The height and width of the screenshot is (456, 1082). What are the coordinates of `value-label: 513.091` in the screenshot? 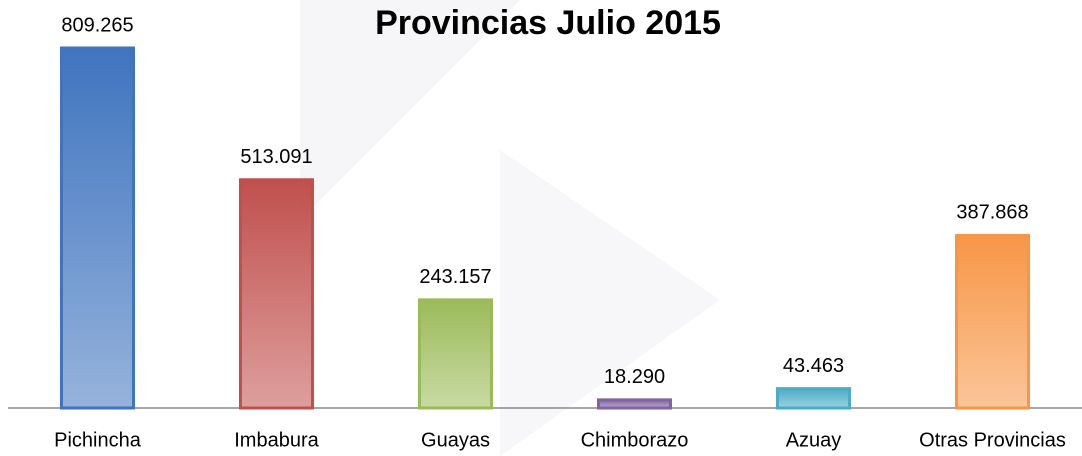 It's located at (276, 157).